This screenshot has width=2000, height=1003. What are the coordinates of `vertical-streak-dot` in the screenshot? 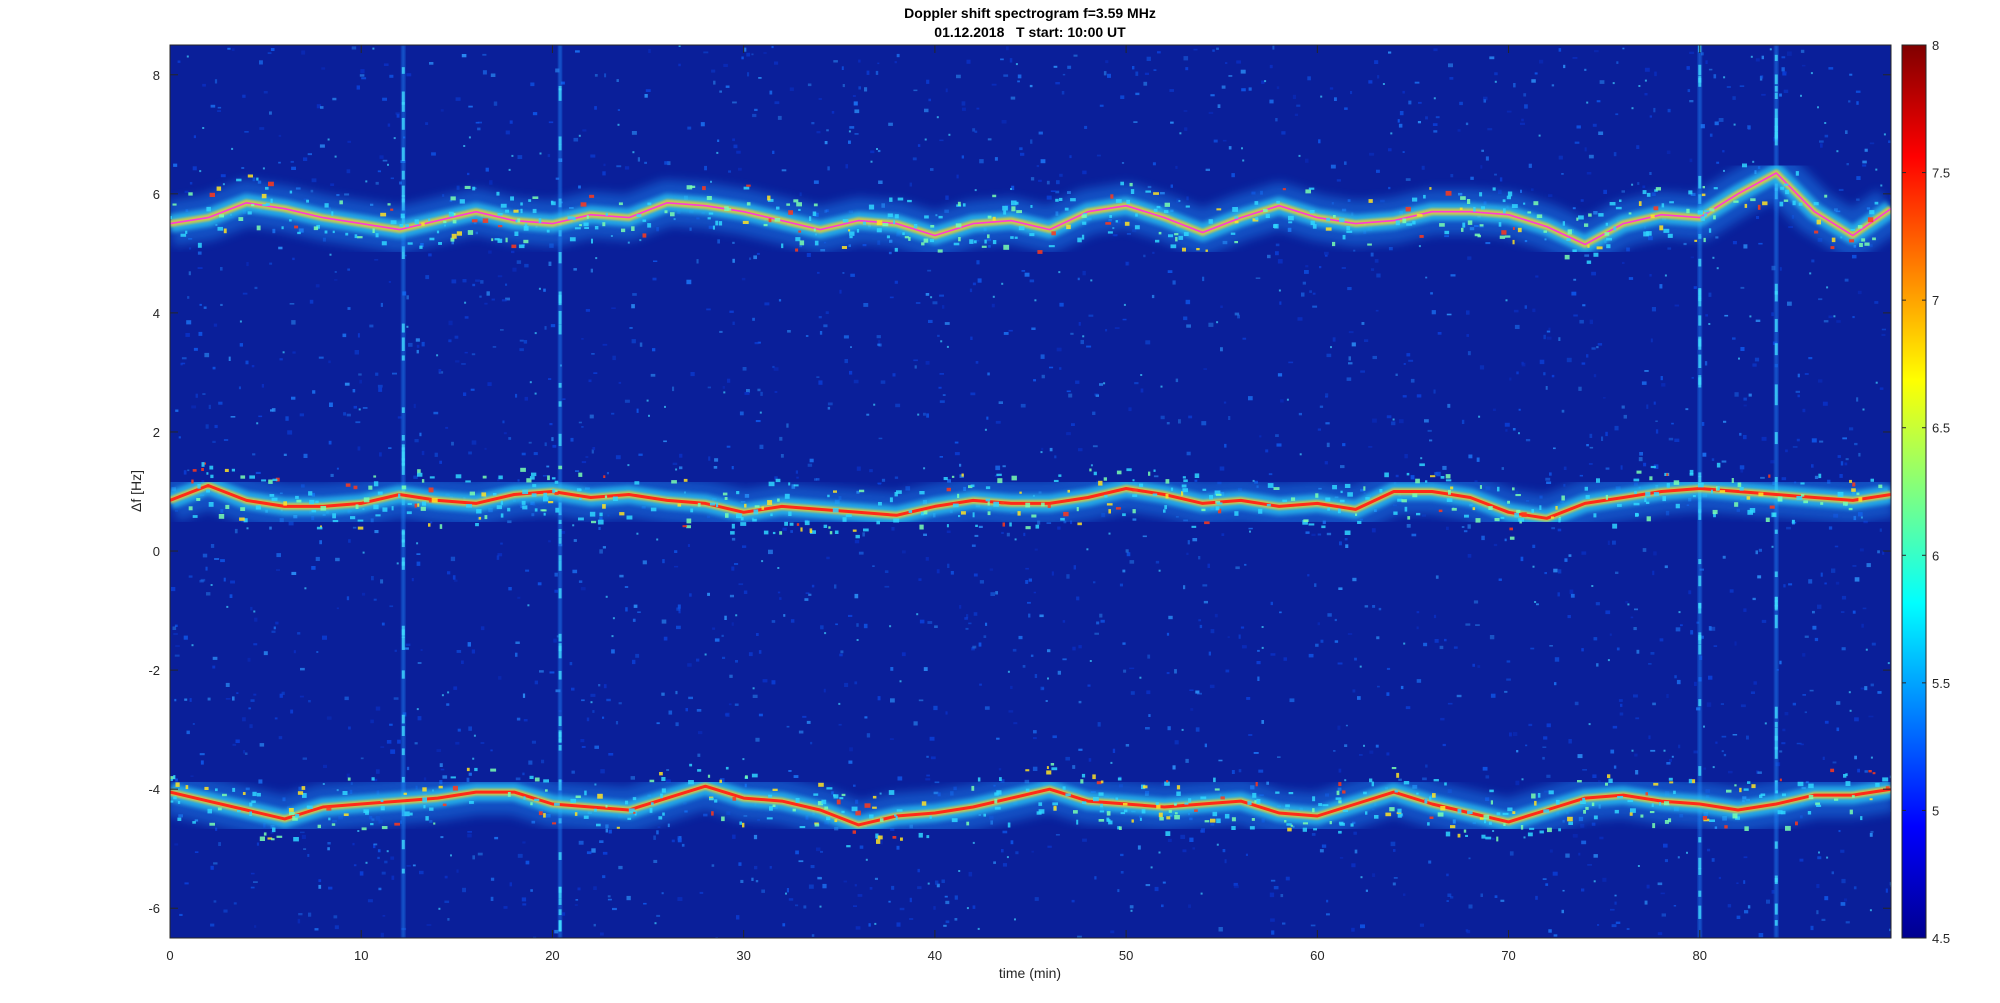 It's located at (1776, 712).